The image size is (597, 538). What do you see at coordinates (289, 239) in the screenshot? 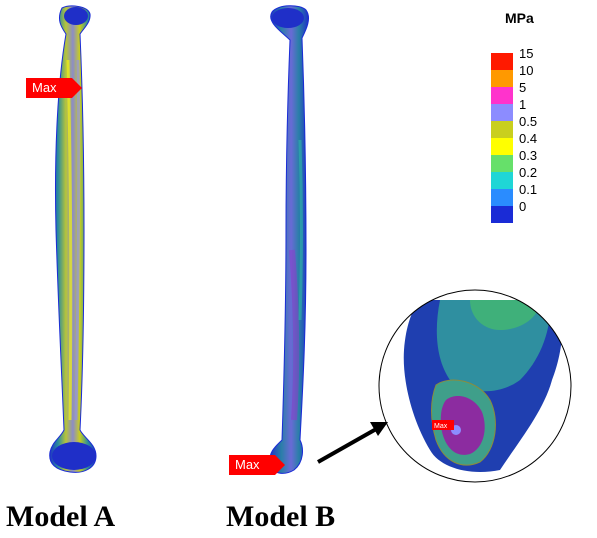
I see `model-b-bone` at bounding box center [289, 239].